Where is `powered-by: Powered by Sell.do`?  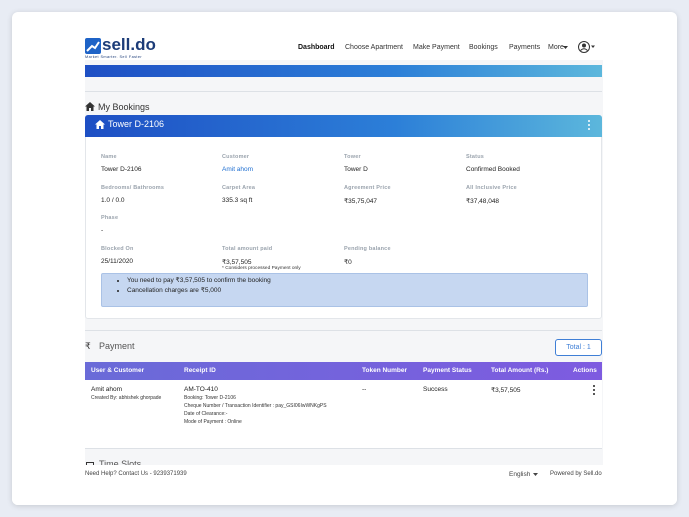 powered-by: Powered by Sell.do is located at coordinates (576, 474).